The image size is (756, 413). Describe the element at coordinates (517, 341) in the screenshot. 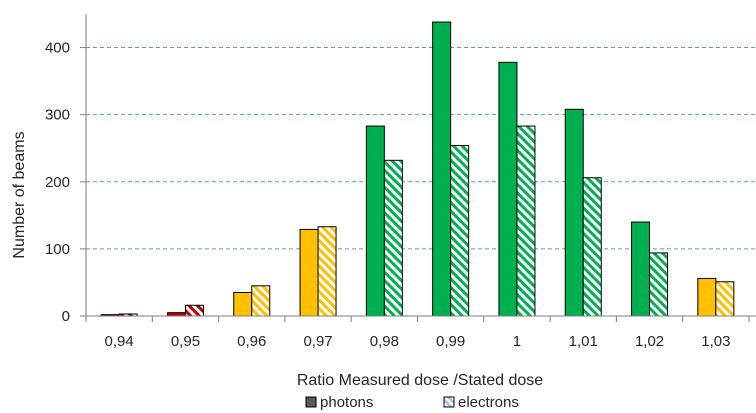

I see `x-tick-label: 1` at that location.